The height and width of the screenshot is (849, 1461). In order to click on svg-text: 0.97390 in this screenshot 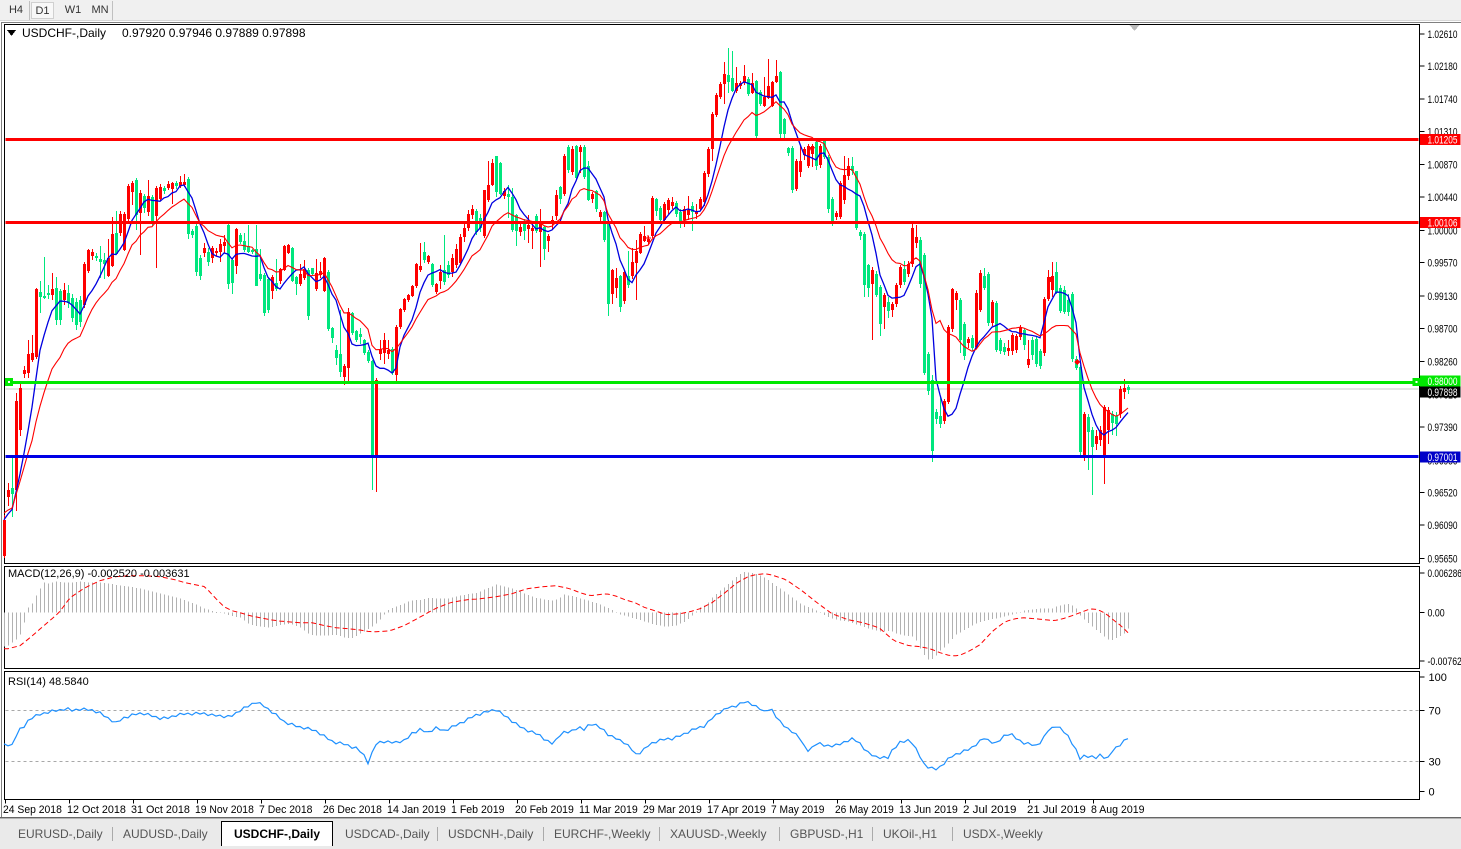, I will do `click(1443, 428)`.